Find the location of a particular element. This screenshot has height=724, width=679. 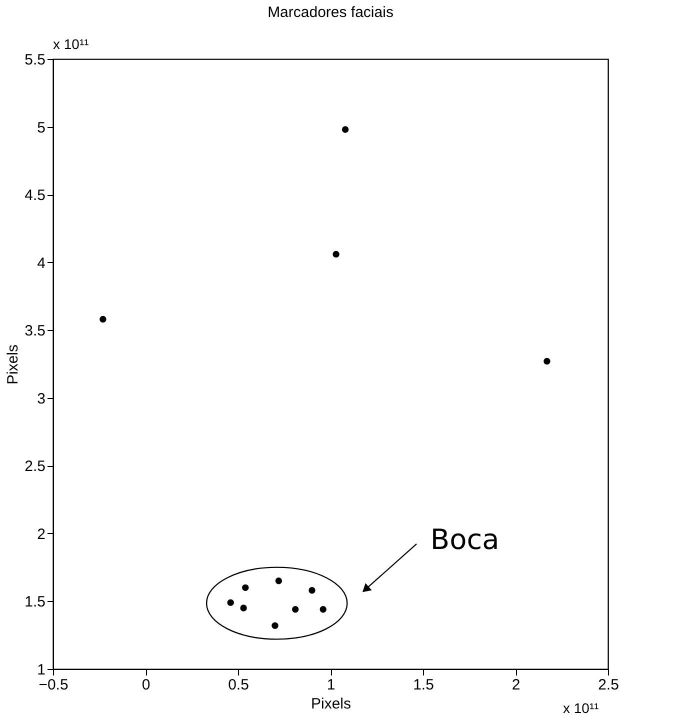

y-axis-title: Pixels is located at coordinates (13, 364).